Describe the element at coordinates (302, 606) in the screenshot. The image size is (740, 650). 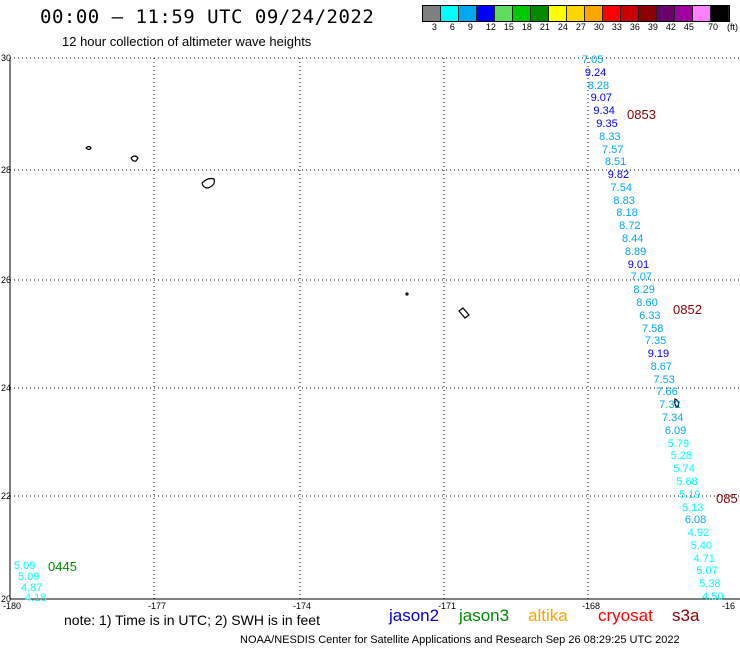
I see `x-tick-label: -174` at that location.